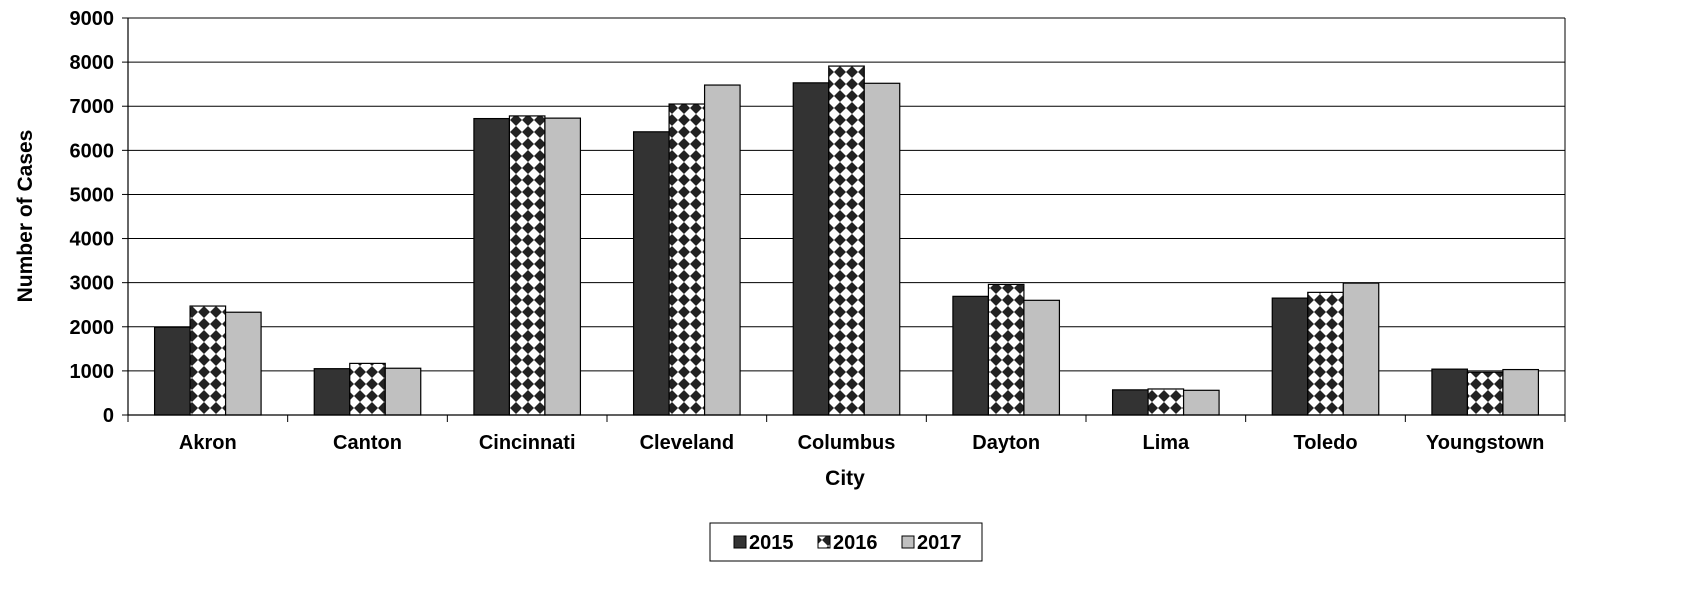 This screenshot has width=1690, height=603. I want to click on x-tick-label: Columbus, so click(847, 443).